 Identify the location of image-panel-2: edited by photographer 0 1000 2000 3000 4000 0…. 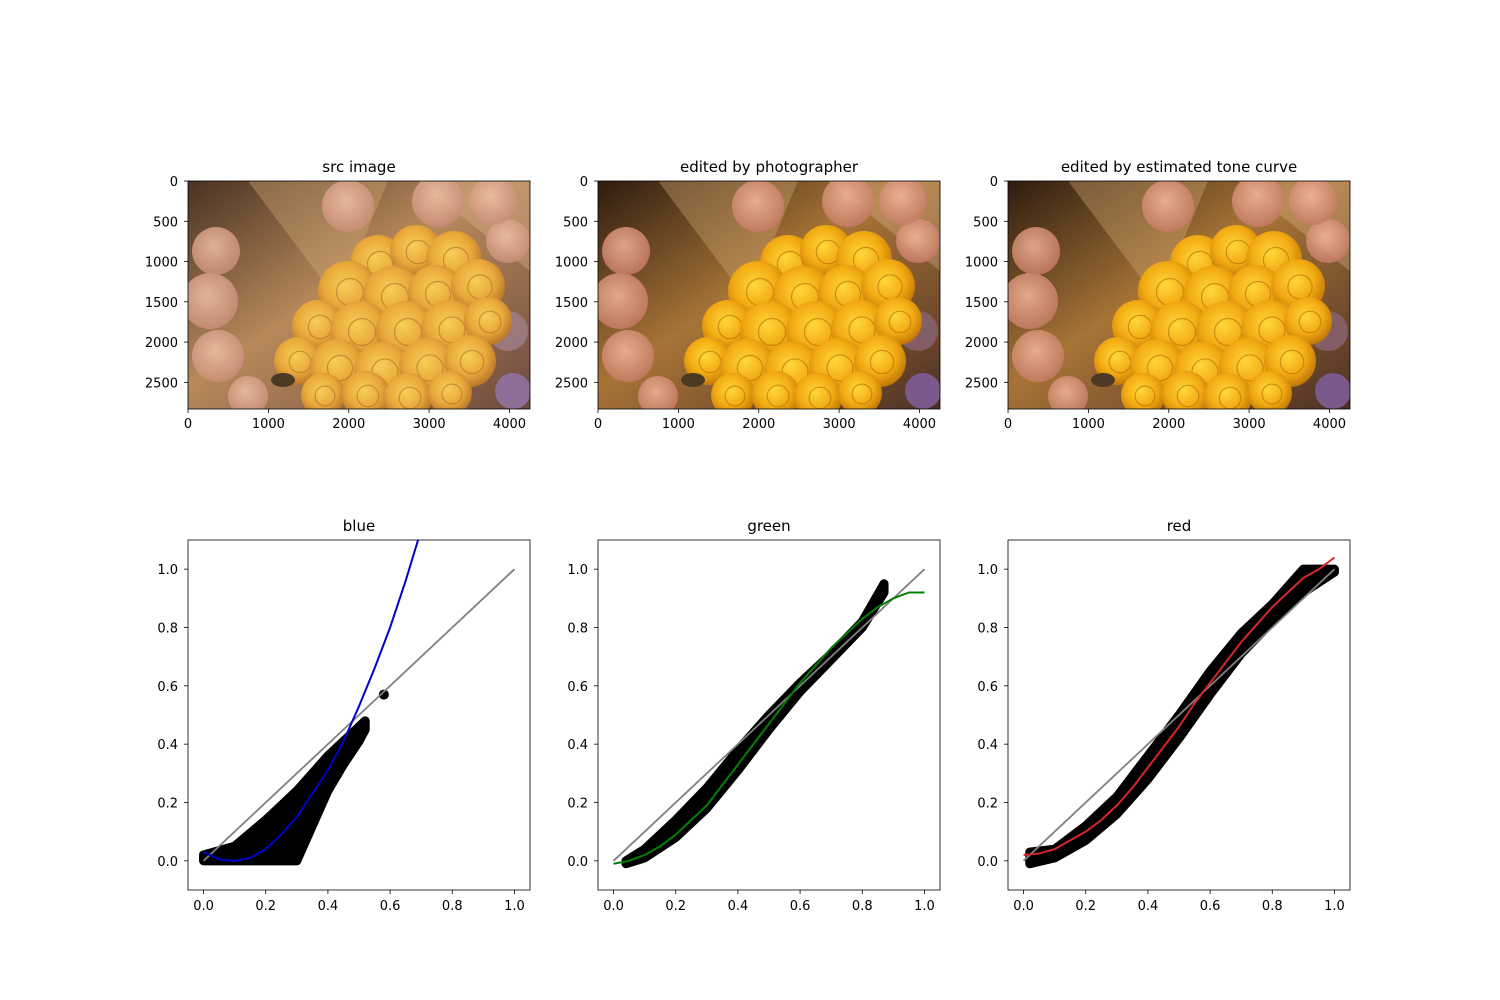
(748, 295).